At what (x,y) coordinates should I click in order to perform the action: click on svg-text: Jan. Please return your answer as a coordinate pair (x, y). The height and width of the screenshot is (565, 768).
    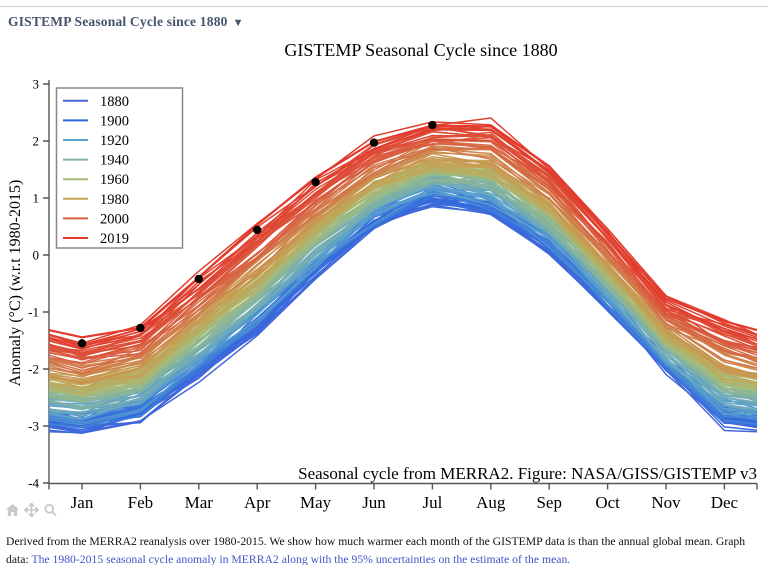
    Looking at the image, I should click on (82, 502).